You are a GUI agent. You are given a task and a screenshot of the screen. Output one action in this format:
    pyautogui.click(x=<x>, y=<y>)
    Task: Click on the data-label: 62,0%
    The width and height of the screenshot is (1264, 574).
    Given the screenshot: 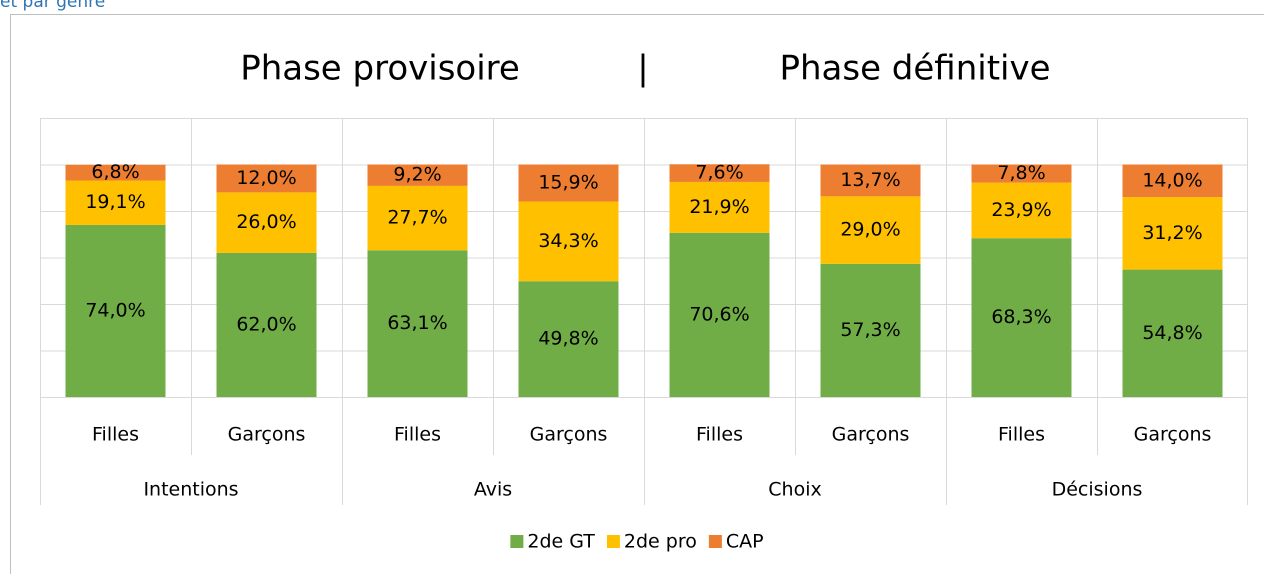 What is the action you would take?
    pyautogui.click(x=266, y=324)
    